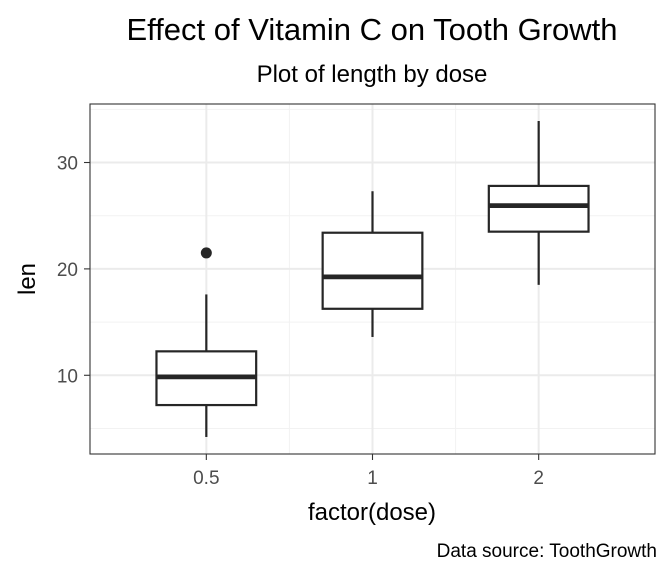  What do you see at coordinates (67, 270) in the screenshot?
I see `y-tick-label: 20` at bounding box center [67, 270].